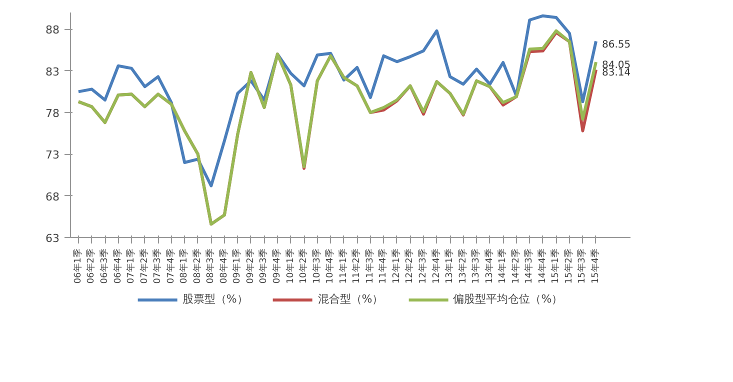 The height and width of the screenshot is (382, 733). I want to click on x-tick-label: 14年4季, so click(542, 266).